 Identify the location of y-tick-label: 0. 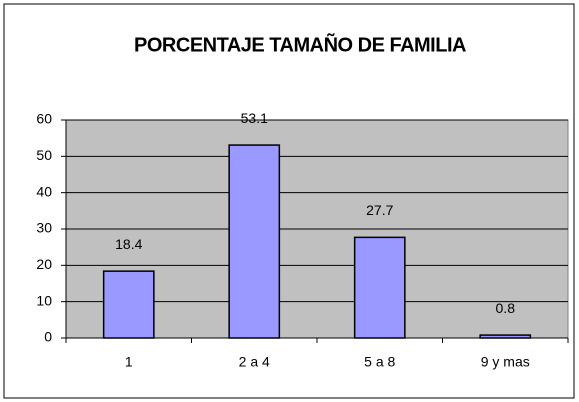
(48, 337).